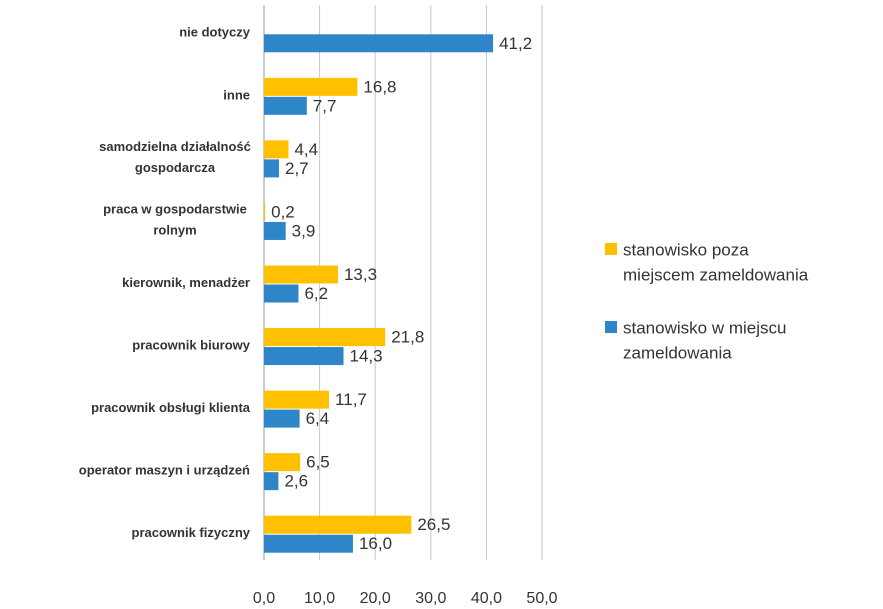 The image size is (883, 609). Describe the element at coordinates (236, 94) in the screenshot. I see `y-tick-label: inne` at that location.